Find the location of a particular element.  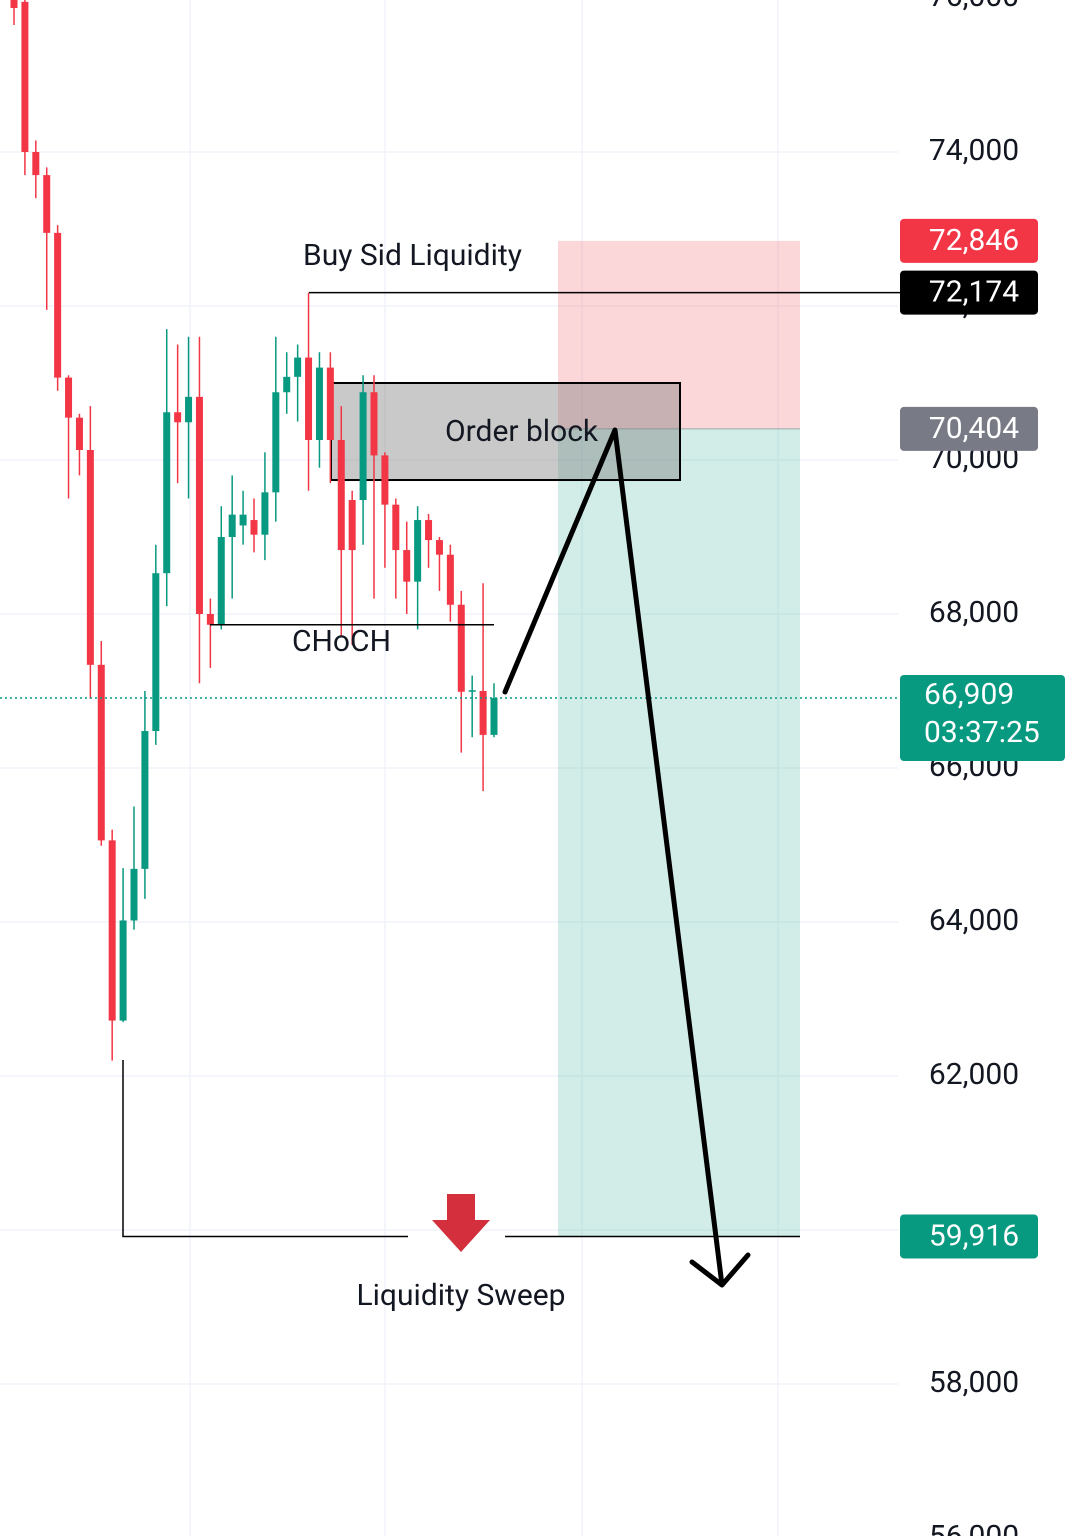

down-arrow-icon is located at coordinates (461, 1223).